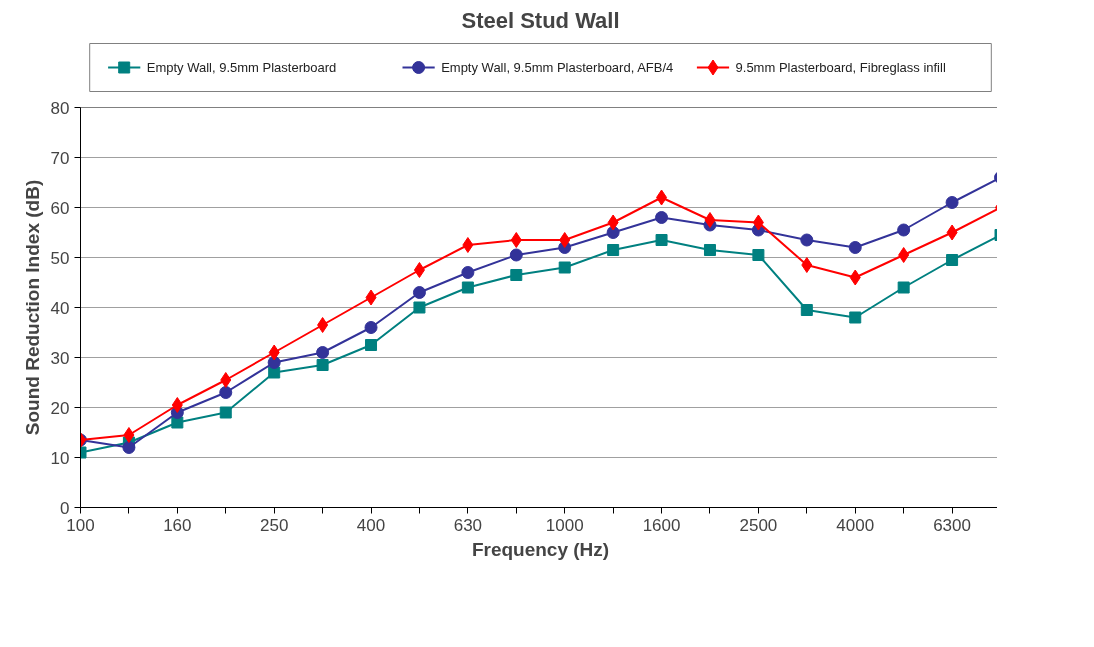  Describe the element at coordinates (840, 67) in the screenshot. I see `legend-label: 9.5mm Plasterboard, Fibreglass infill` at that location.